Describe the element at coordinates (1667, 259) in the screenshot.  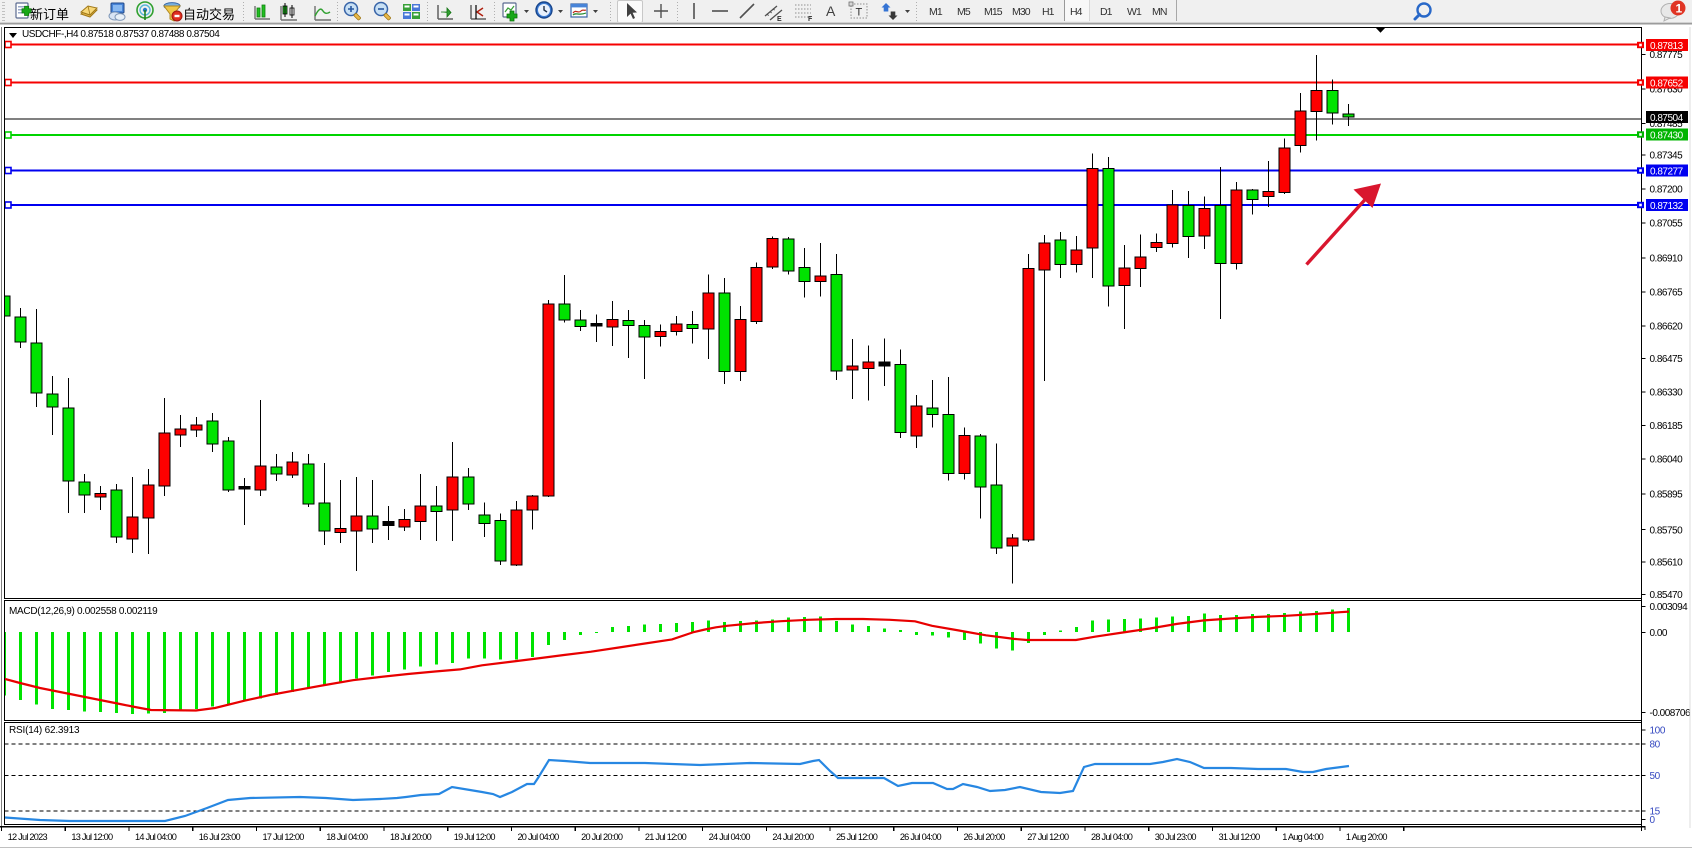
I see `svg-text: 0.86910` at that location.